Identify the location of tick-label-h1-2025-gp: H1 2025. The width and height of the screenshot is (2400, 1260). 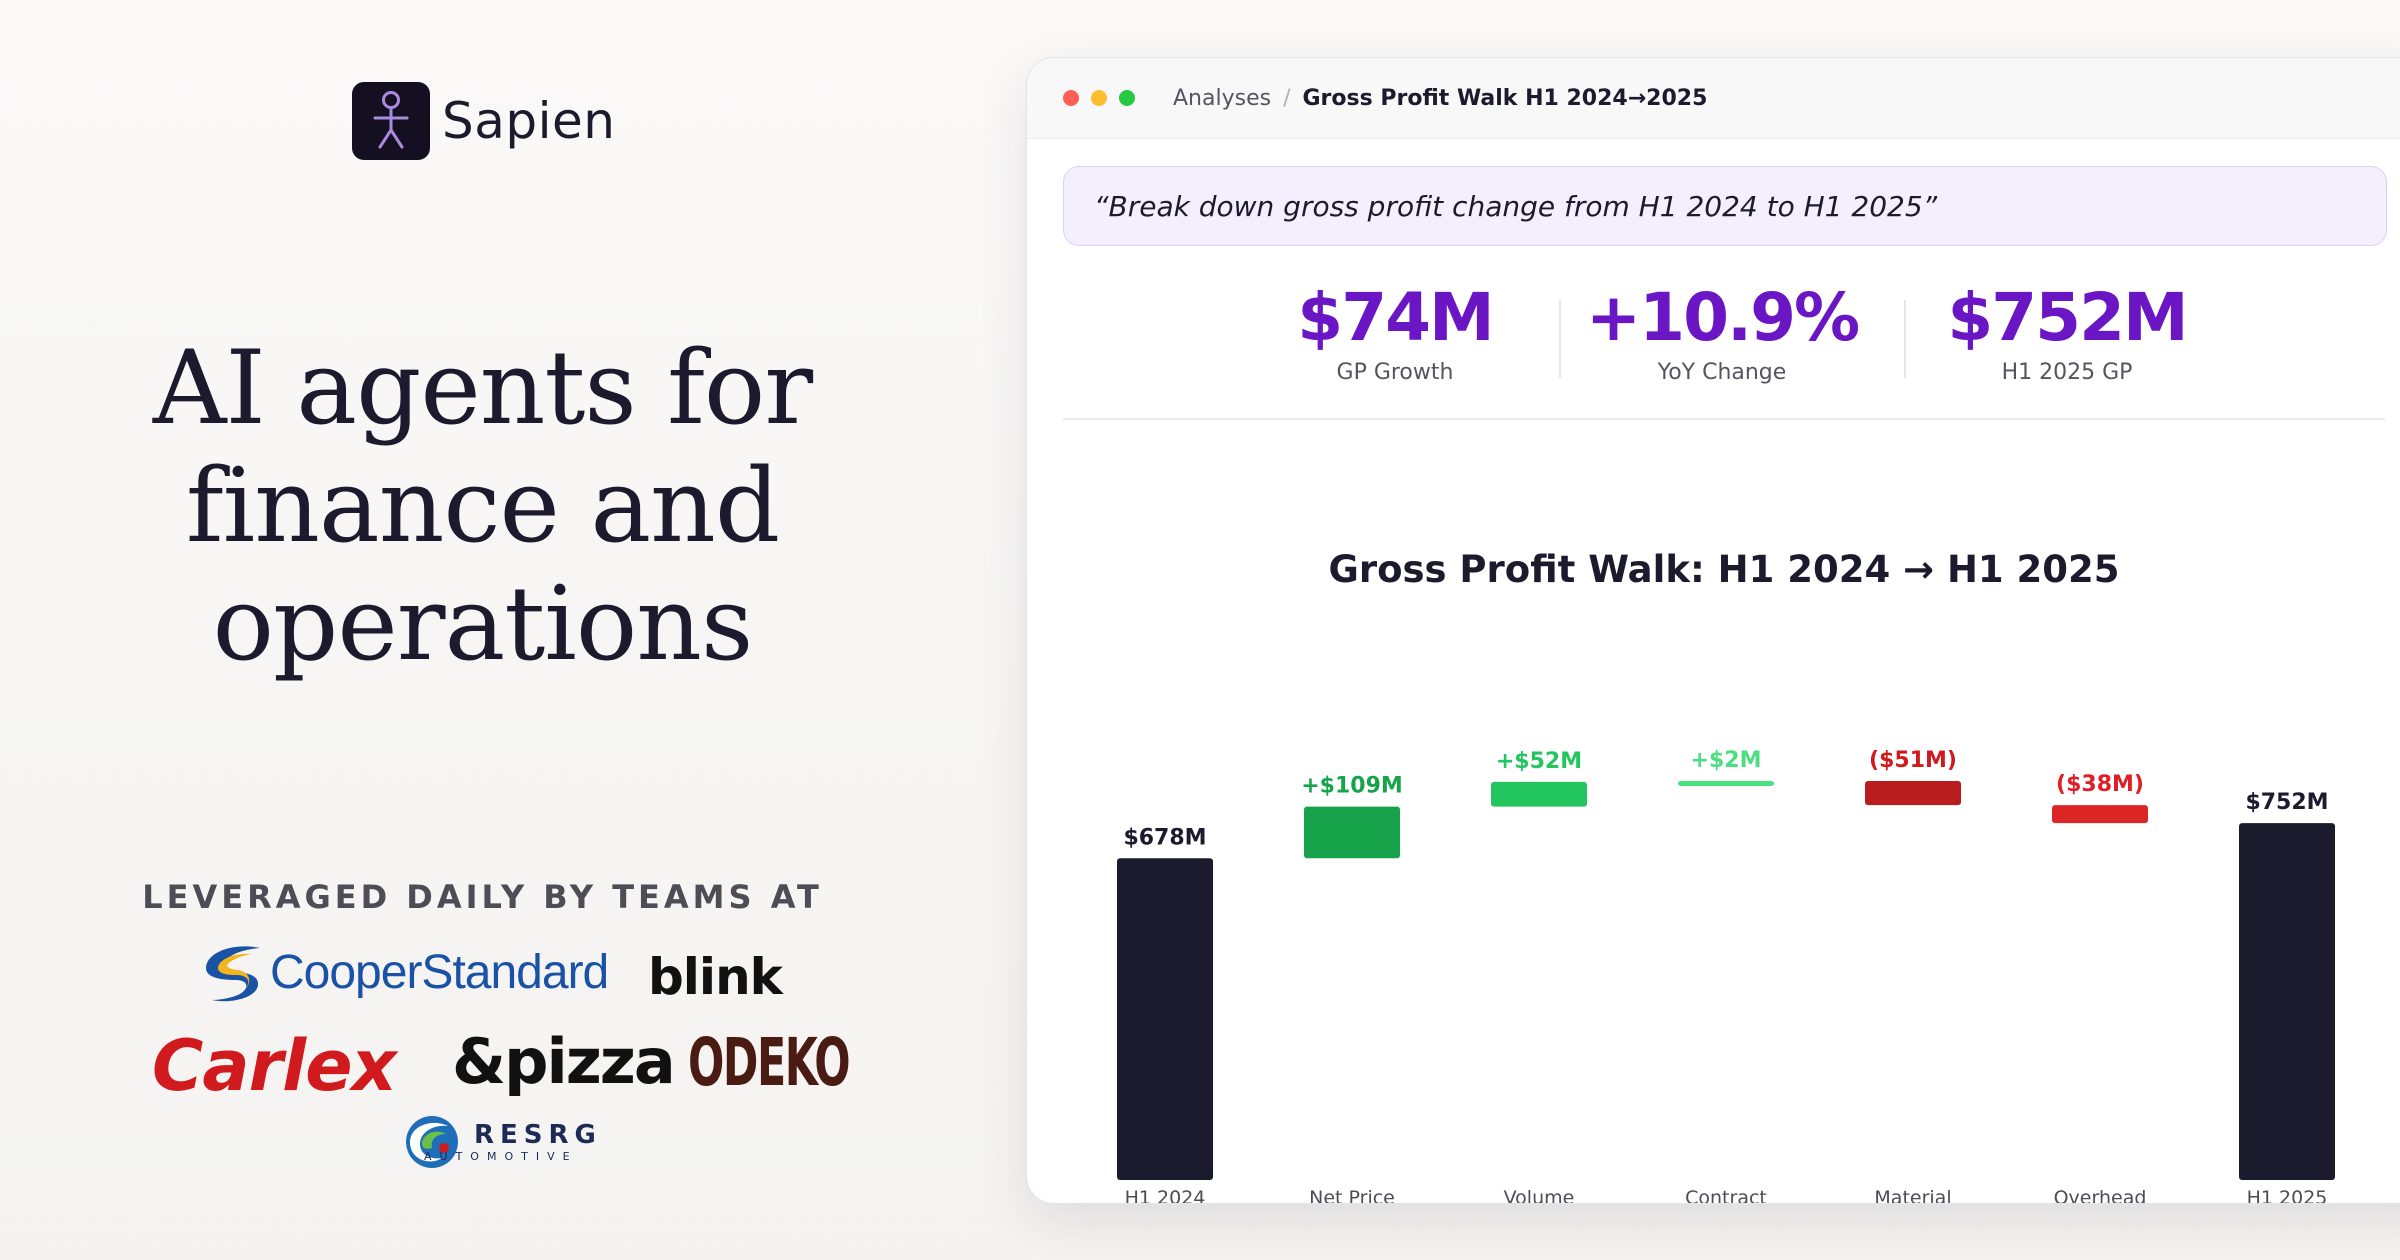
(2287, 1195).